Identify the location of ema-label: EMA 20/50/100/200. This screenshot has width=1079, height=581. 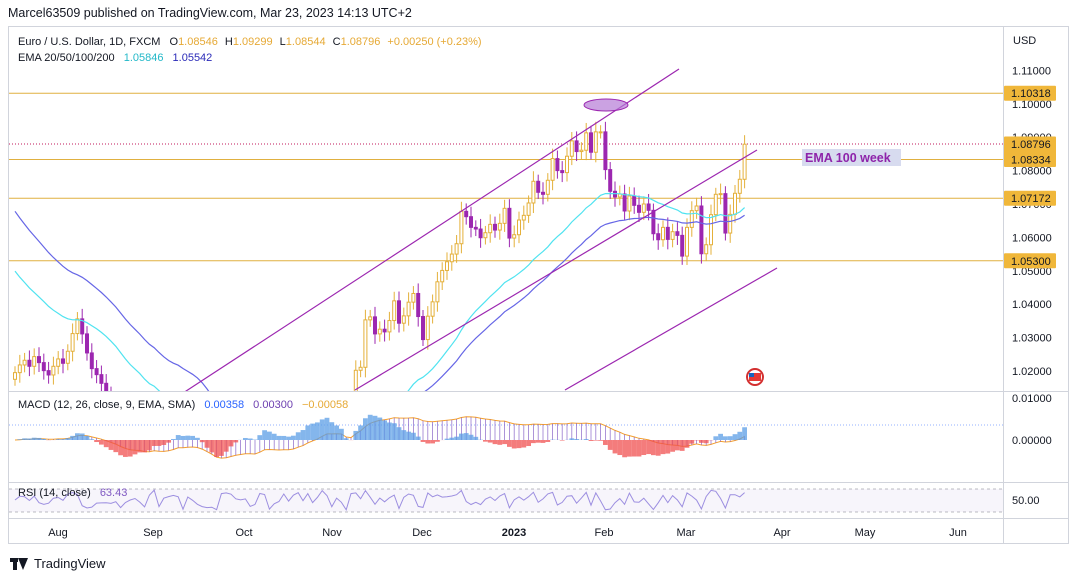
(66, 58).